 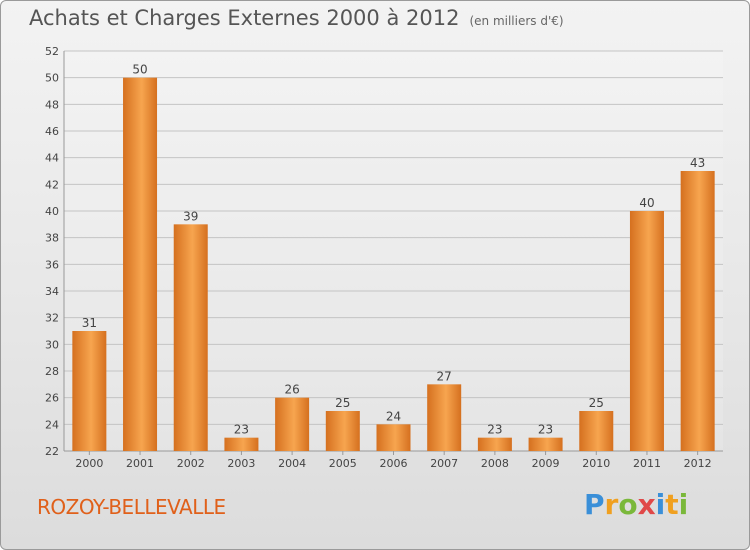 I want to click on logo-letter: P, so click(x=594, y=504).